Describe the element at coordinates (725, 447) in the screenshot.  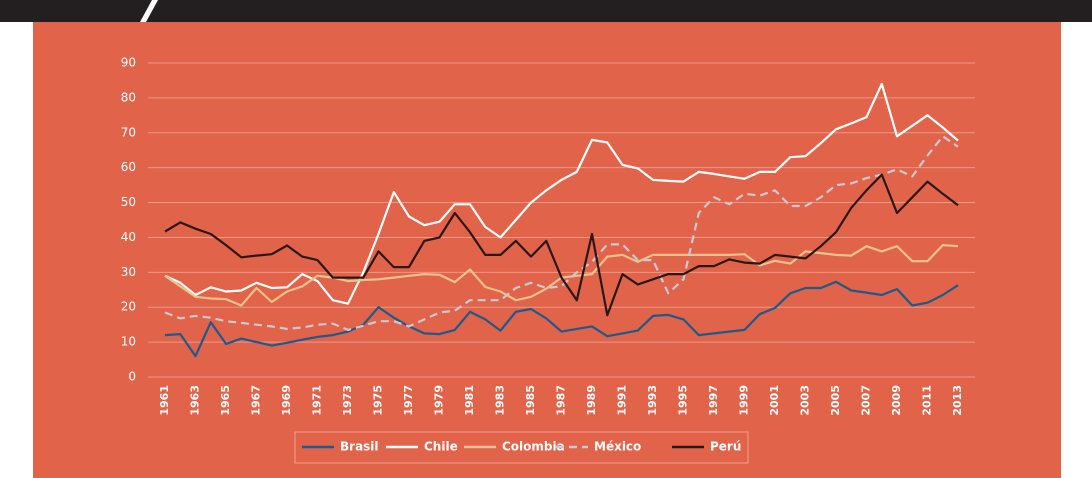
I see `legend-label: Perú` at that location.